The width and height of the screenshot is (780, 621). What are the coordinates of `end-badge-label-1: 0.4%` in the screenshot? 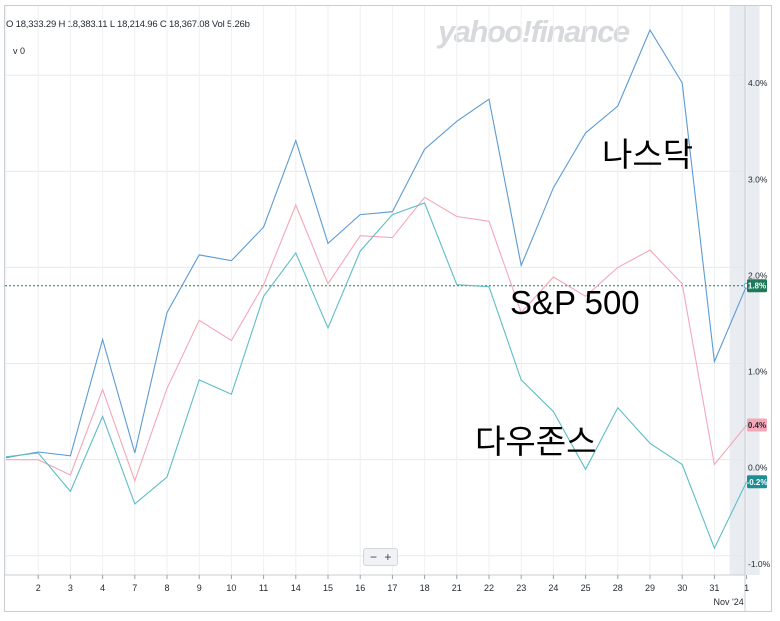 It's located at (757, 425).